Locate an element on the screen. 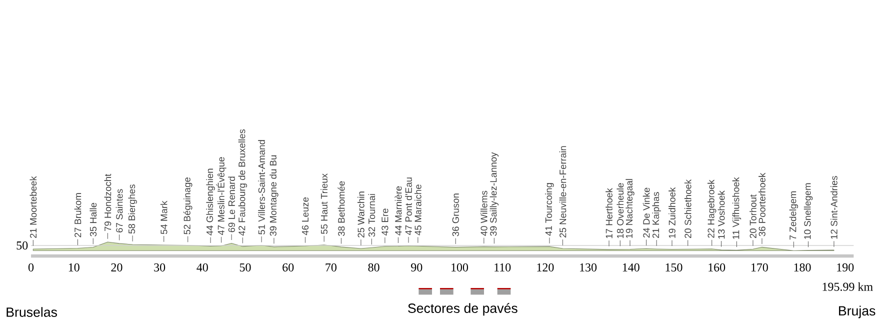 This screenshot has width=880, height=324. x-tick-label: 110 is located at coordinates (502, 267).